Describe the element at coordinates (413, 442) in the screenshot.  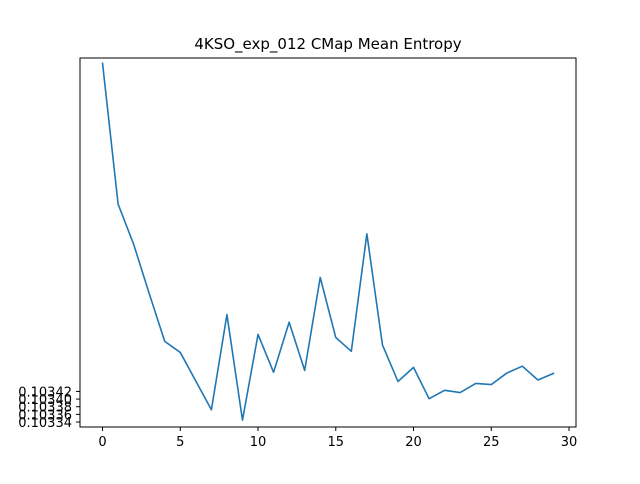
I see `x-tick-label: 20` at that location.